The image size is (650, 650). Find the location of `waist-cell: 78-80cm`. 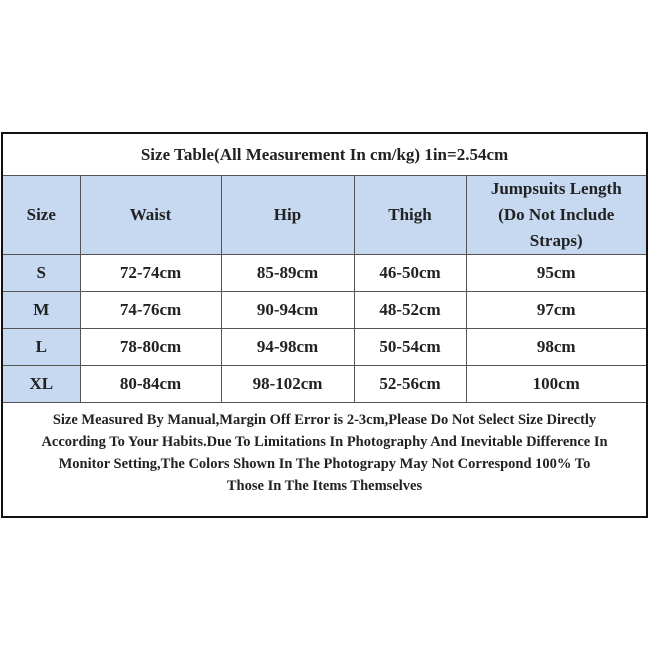

waist-cell: 78-80cm is located at coordinates (150, 347).